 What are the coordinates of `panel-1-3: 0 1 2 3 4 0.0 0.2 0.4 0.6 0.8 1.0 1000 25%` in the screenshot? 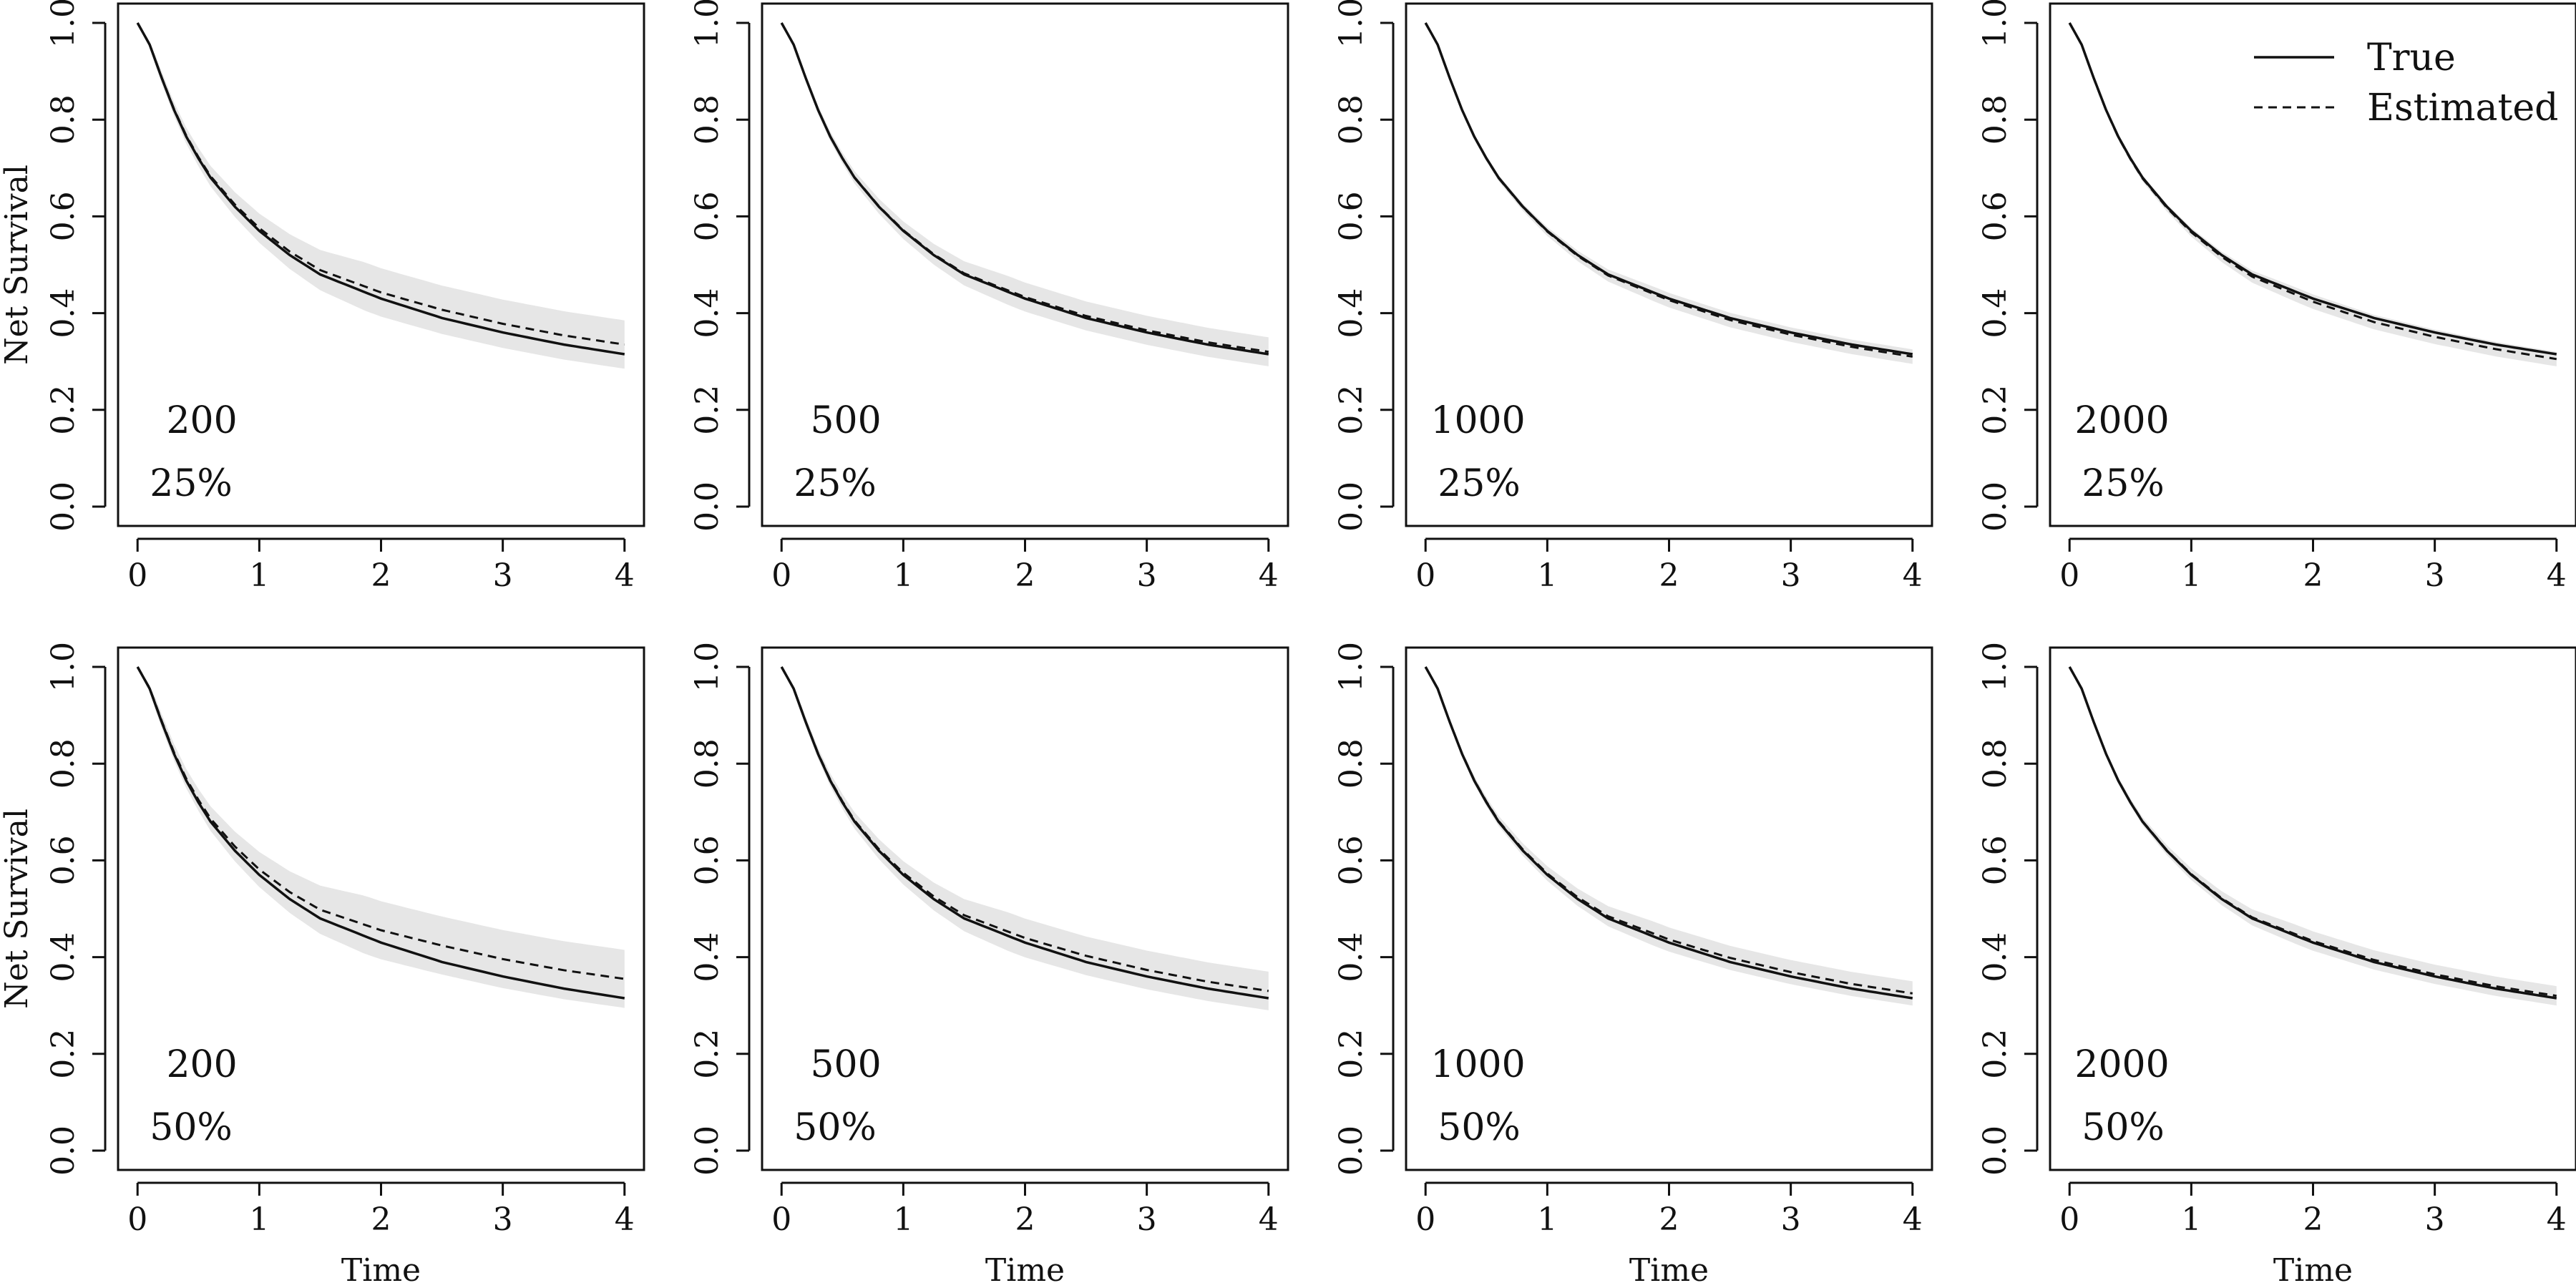 It's located at (1633, 297).